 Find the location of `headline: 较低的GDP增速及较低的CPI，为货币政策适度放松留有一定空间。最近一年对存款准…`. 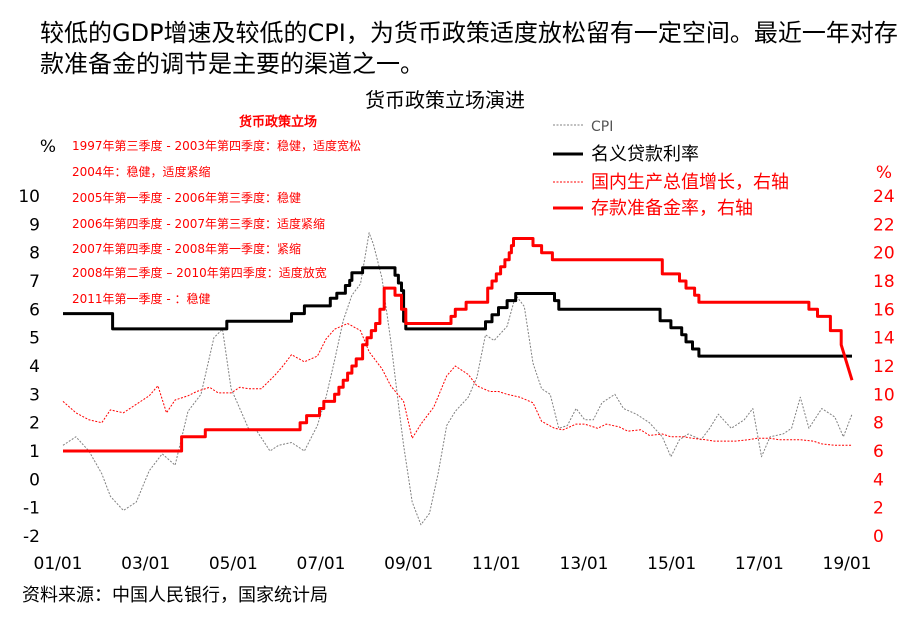

headline: 较低的GDP增速及较低的CPI，为货币政策适度放松留有一定空间。最近一年对存款准… is located at coordinates (469, 48).